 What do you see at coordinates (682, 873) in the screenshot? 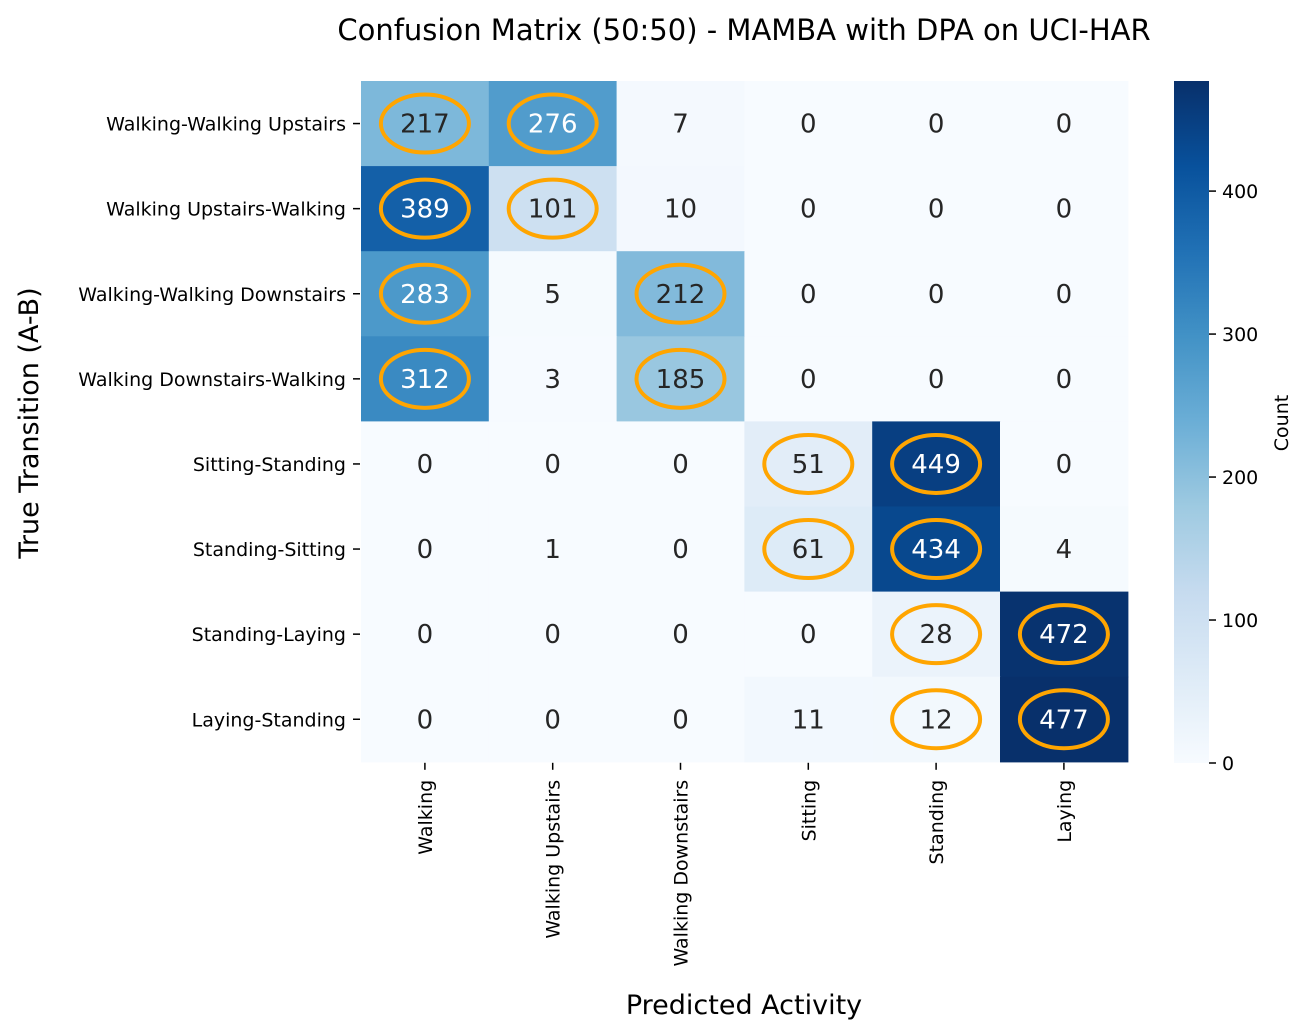
I see `x-tick-label: Walking Downstairs` at bounding box center [682, 873].